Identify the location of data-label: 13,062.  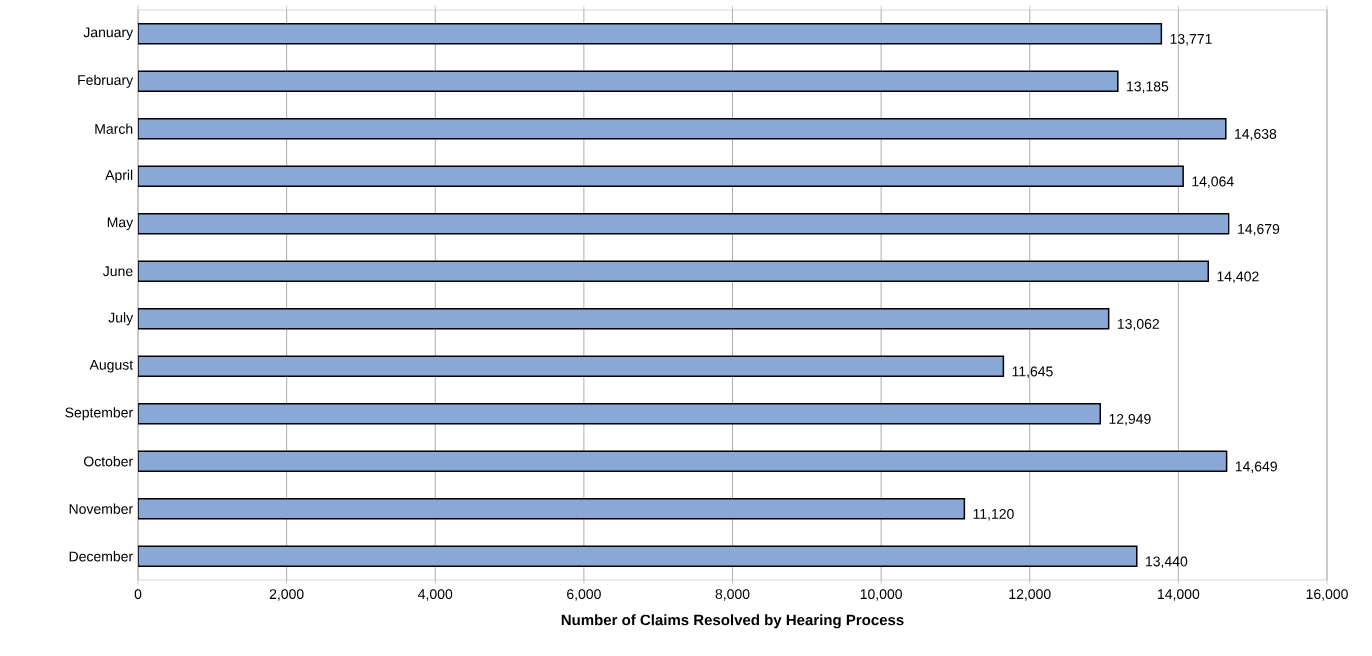
(1138, 324).